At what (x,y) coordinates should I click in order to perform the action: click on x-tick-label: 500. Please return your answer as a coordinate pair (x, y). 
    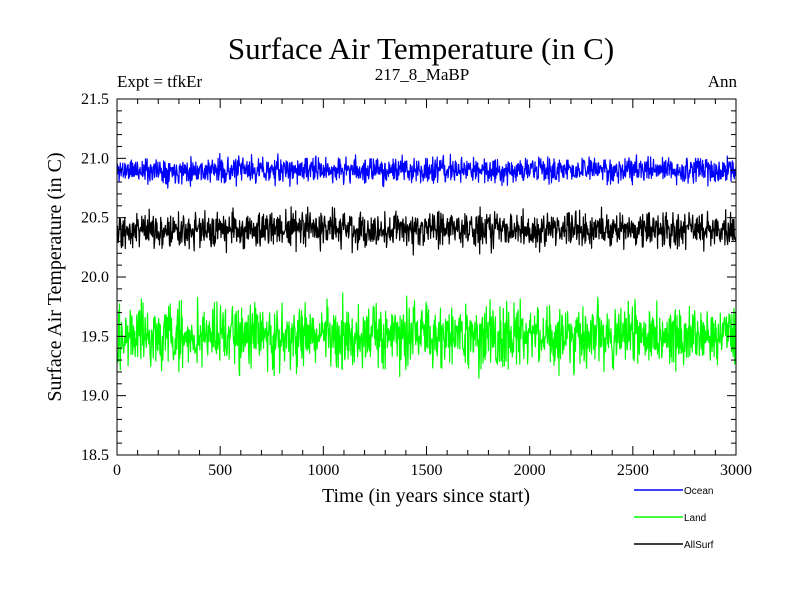
    Looking at the image, I should click on (220, 470).